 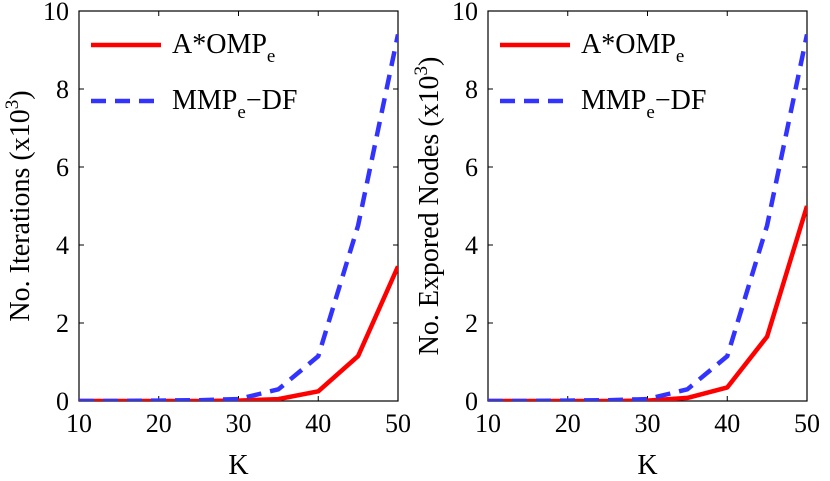 I want to click on series-line-a-star-omp, so click(x=238, y=333).